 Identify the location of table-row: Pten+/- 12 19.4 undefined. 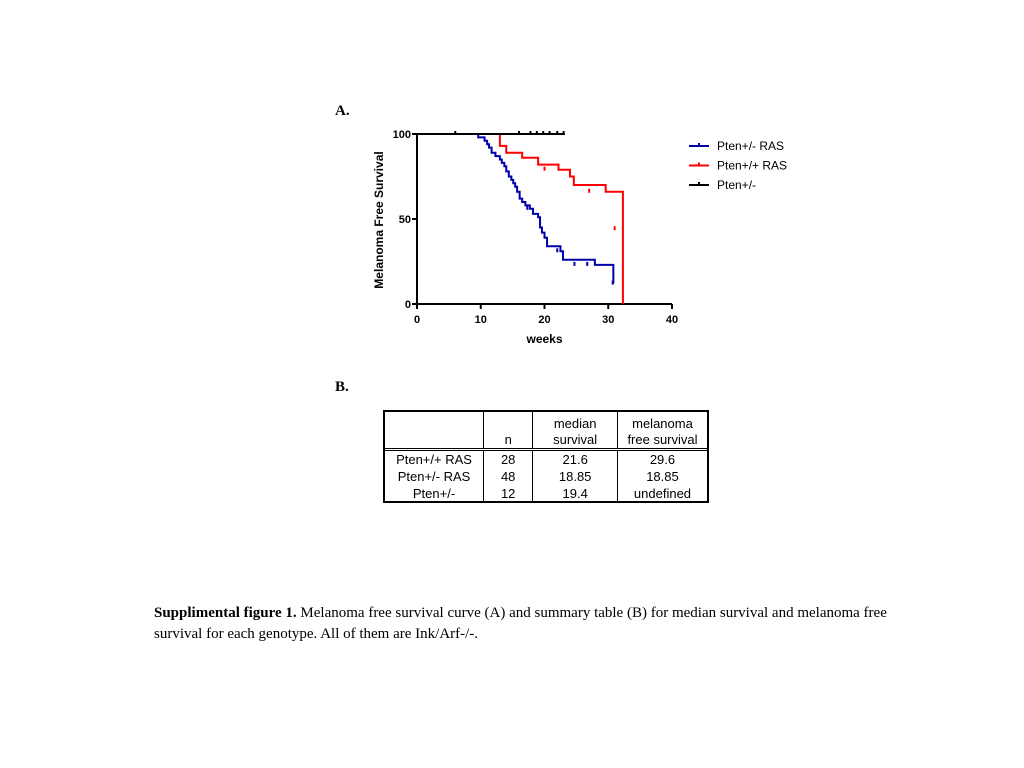
(546, 493).